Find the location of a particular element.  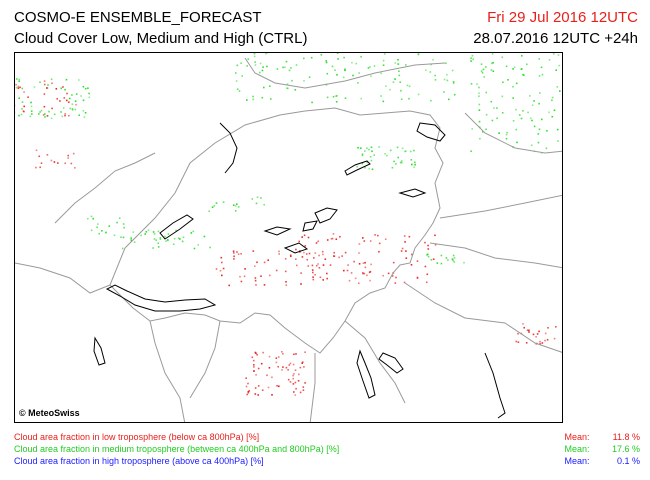

mean-high-label: Mean: is located at coordinates (577, 461).